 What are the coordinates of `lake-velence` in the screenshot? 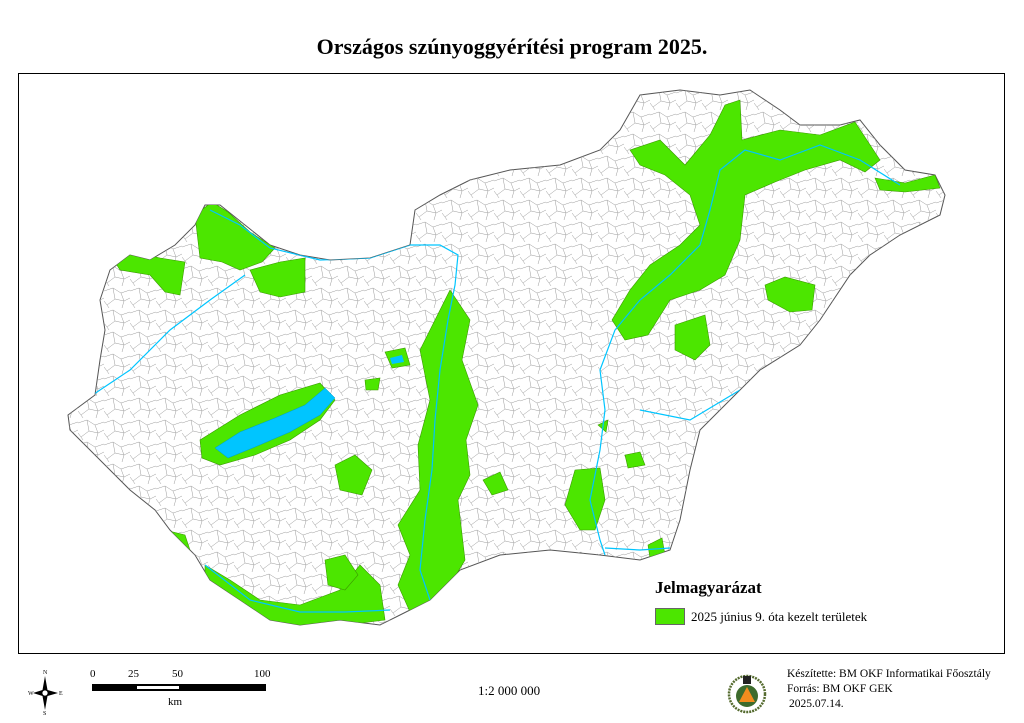 It's located at (397, 359).